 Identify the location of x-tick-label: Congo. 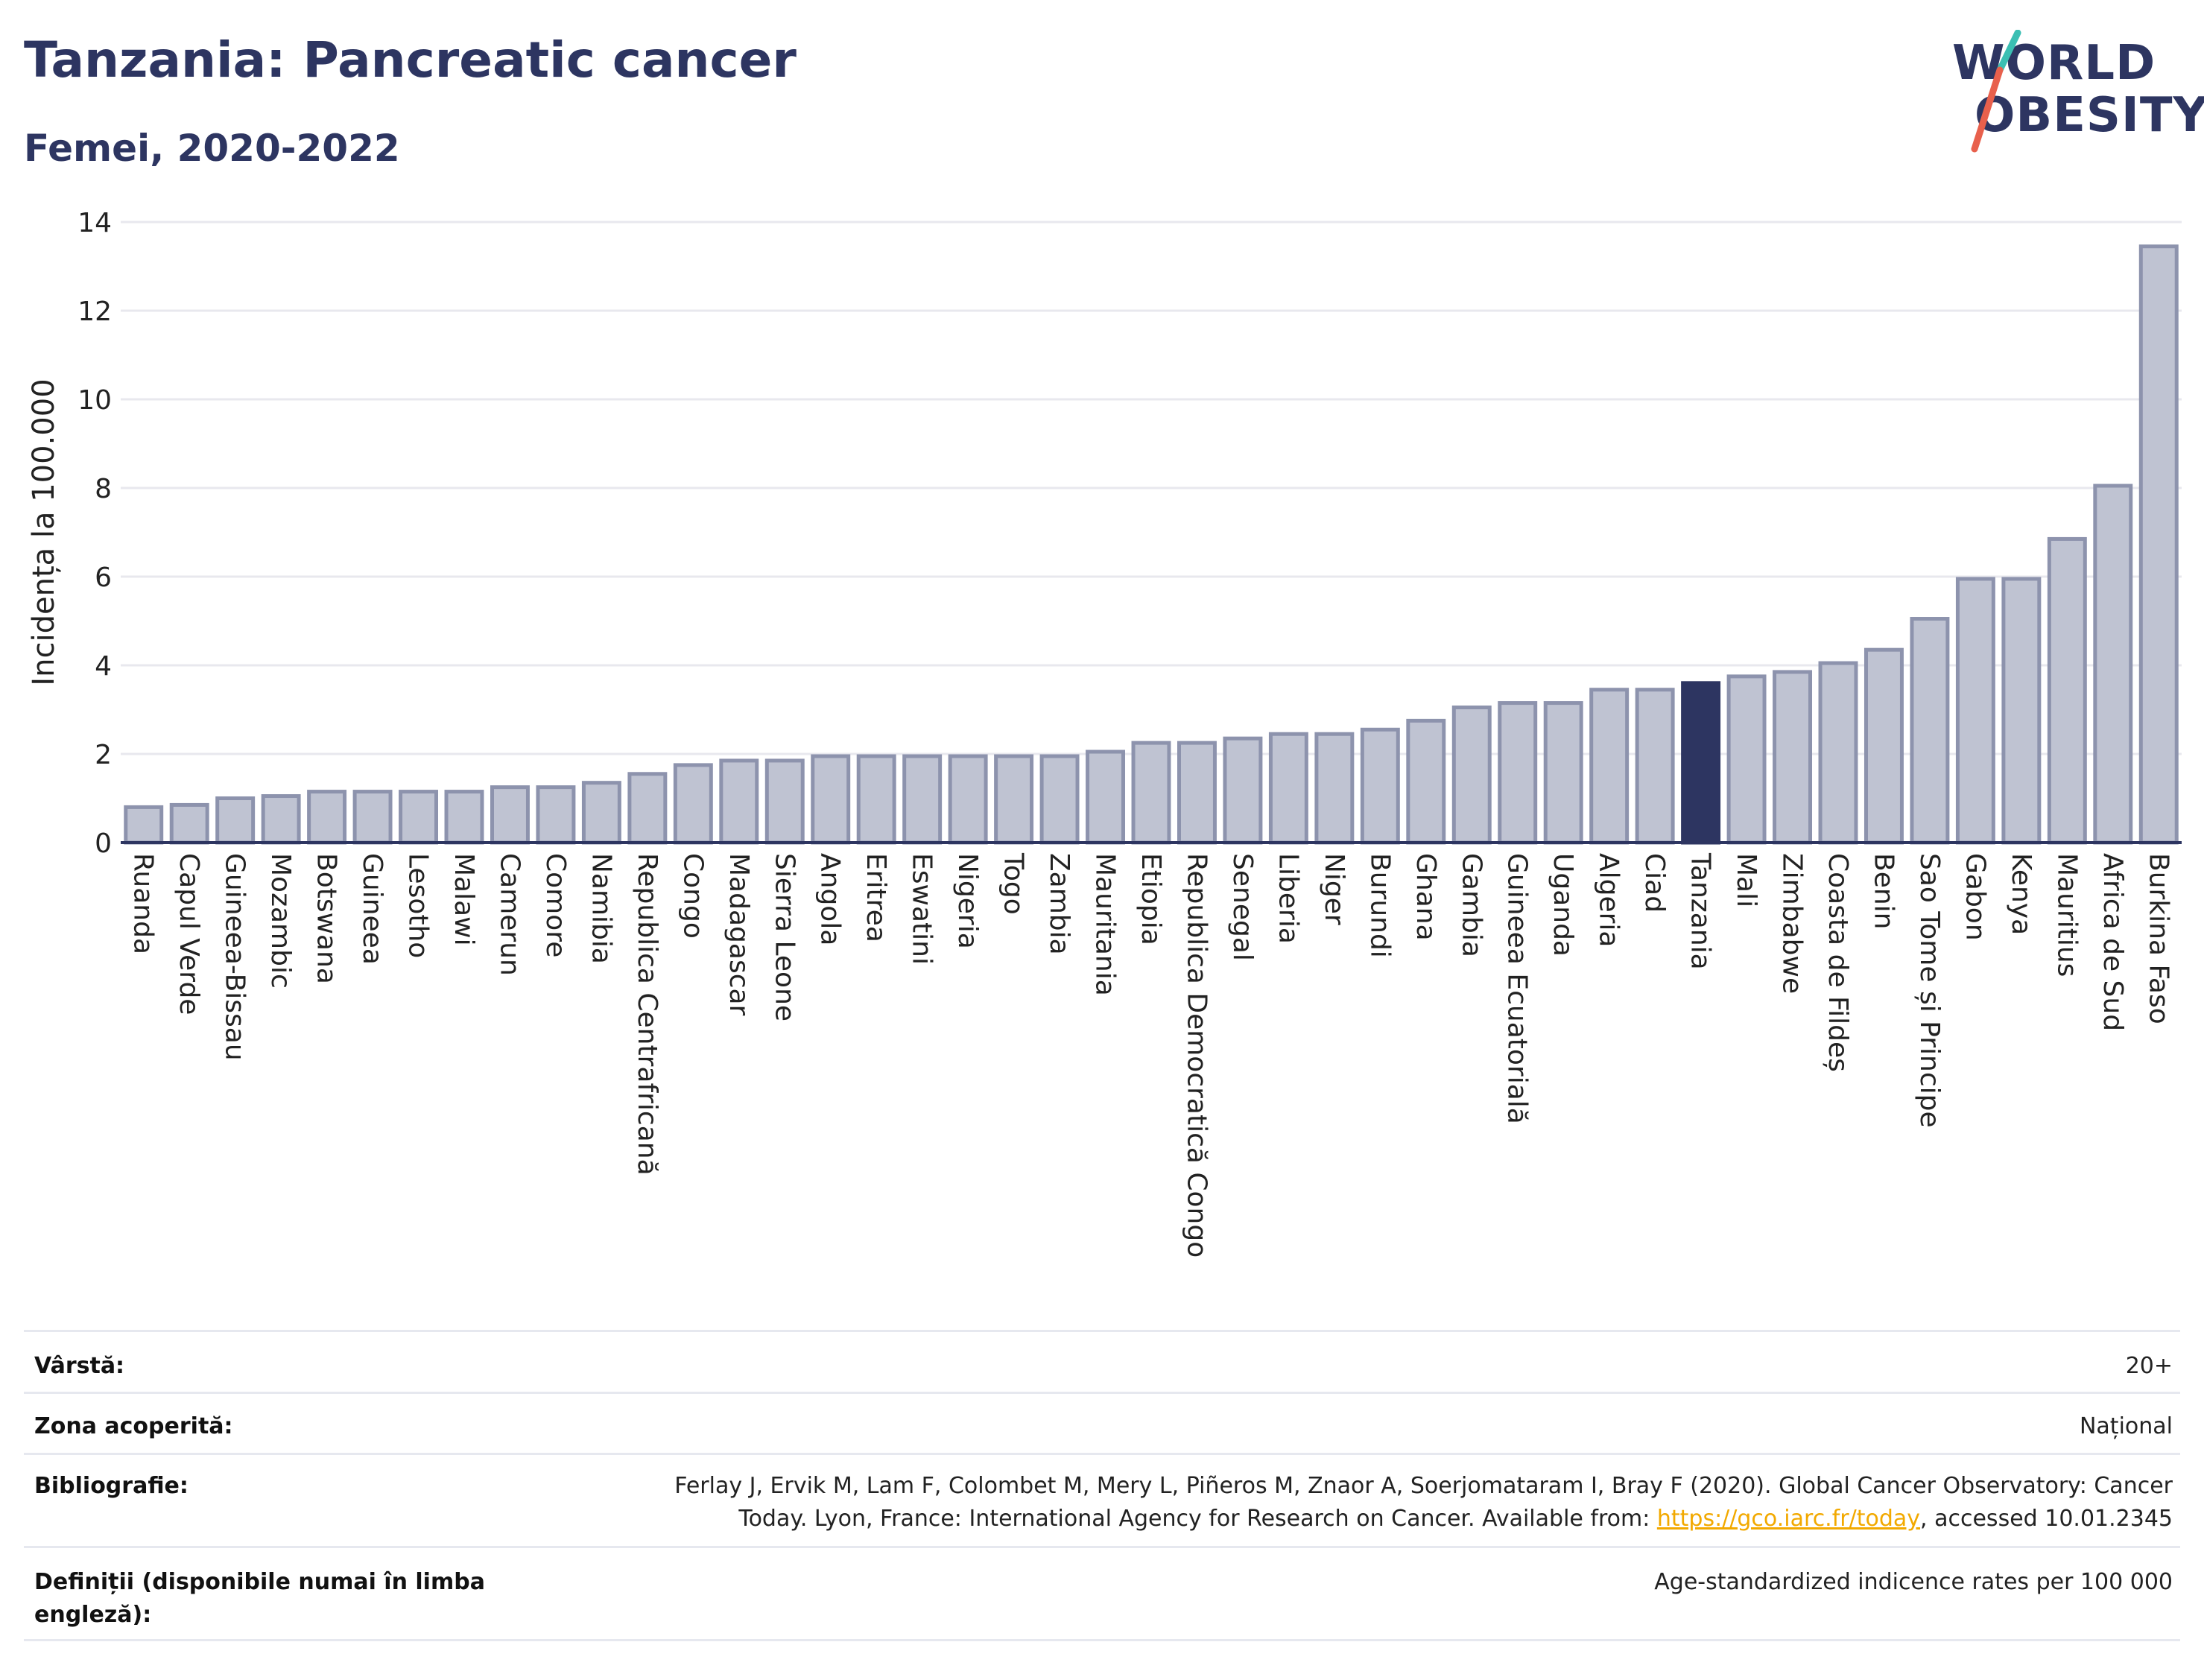
(692, 896).